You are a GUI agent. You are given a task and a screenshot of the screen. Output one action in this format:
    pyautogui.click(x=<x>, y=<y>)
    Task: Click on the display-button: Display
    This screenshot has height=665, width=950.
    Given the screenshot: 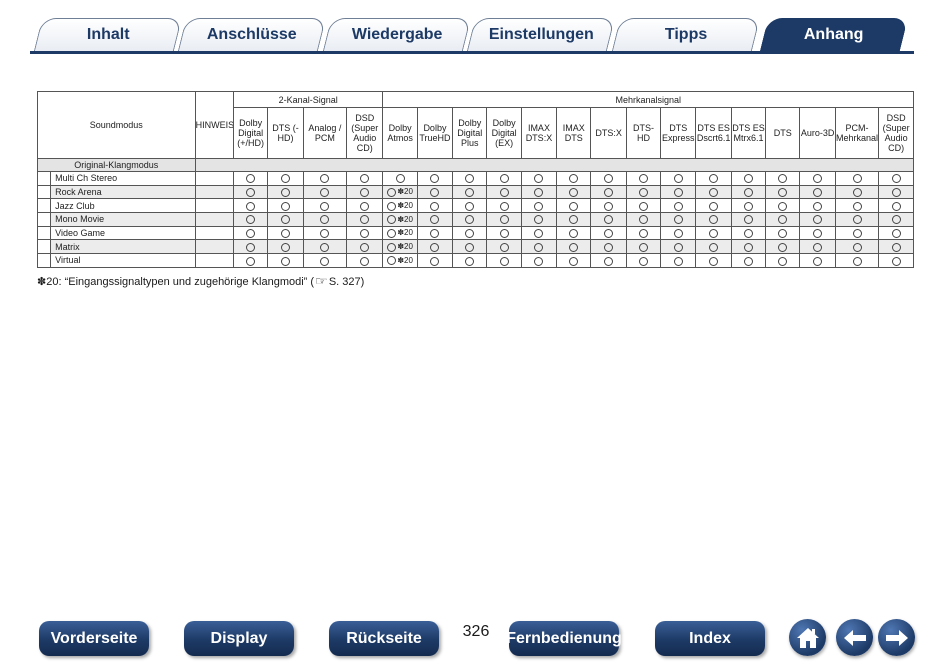 What is the action you would take?
    pyautogui.click(x=239, y=638)
    